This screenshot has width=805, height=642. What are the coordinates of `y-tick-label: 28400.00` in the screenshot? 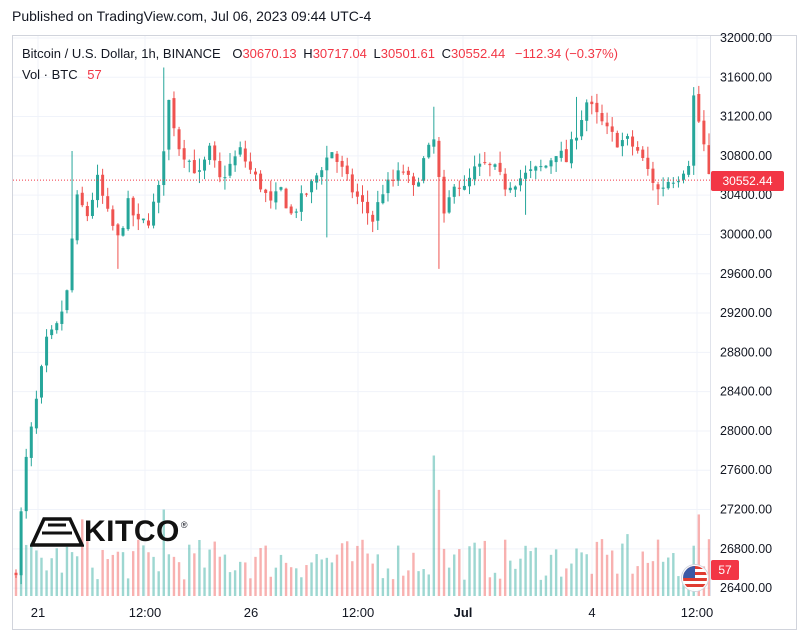 It's located at (746, 392).